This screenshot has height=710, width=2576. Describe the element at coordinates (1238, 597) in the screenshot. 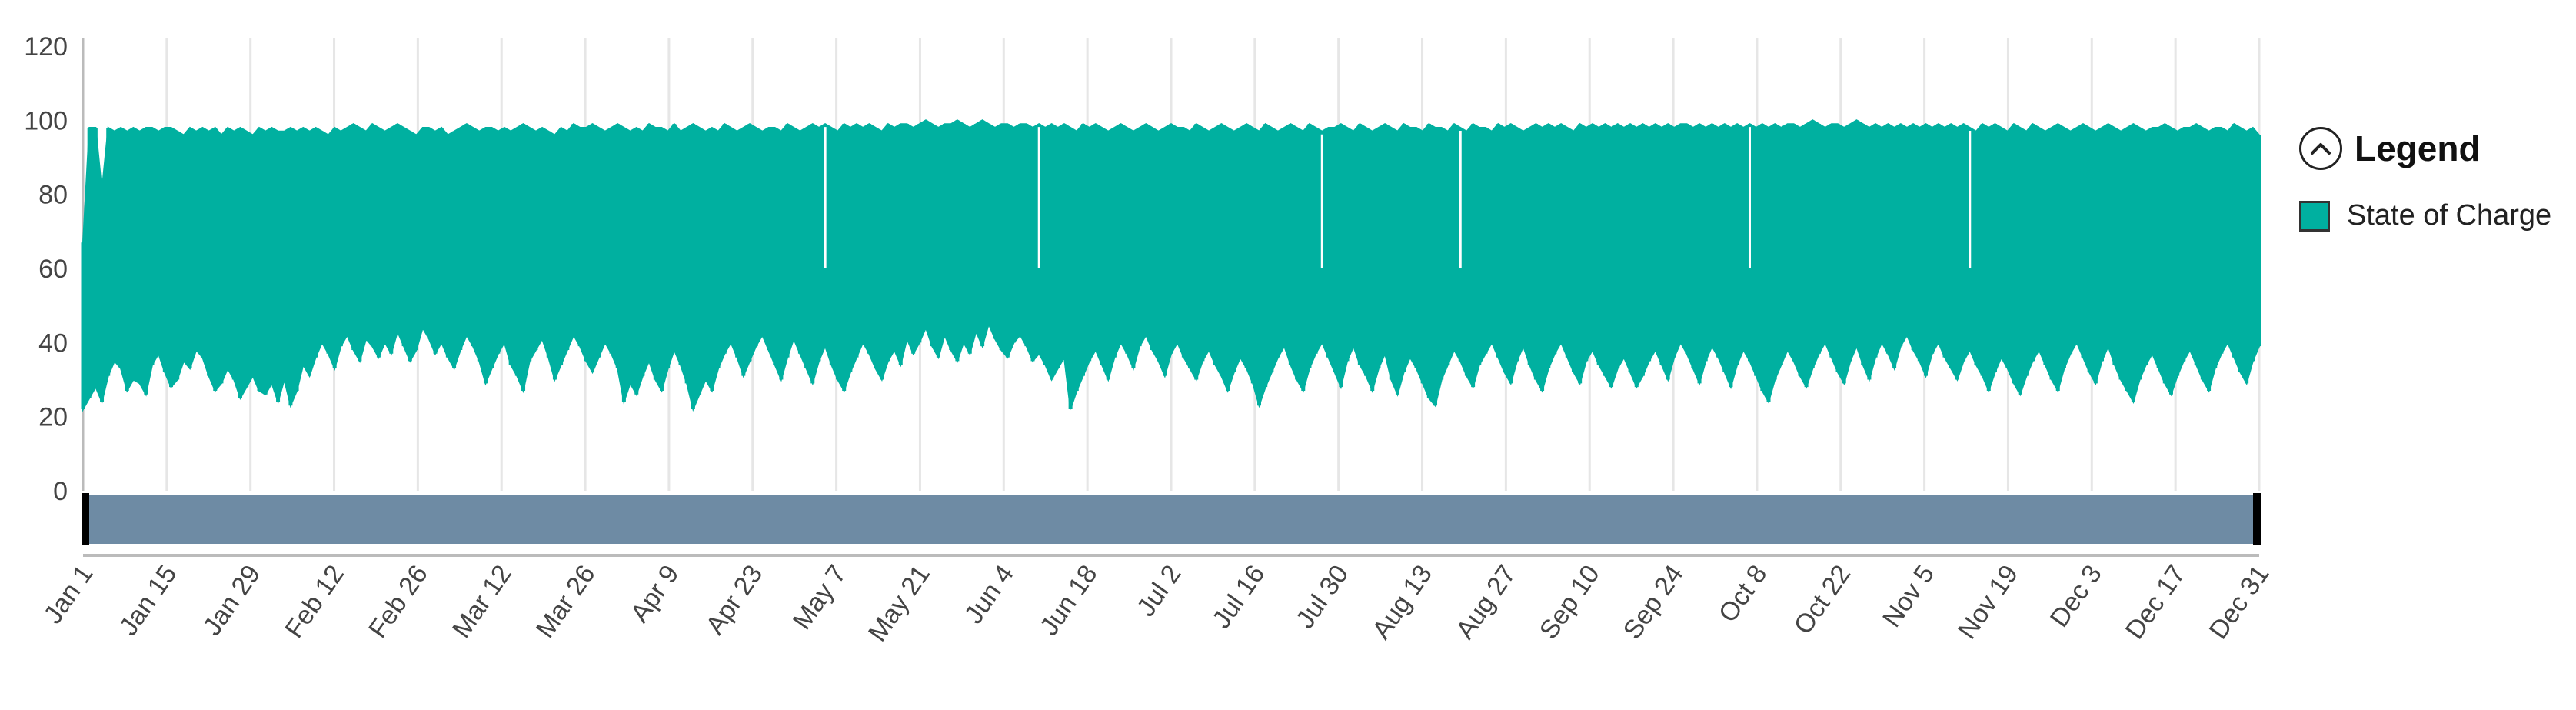

I see `x-tick-label: Jul 16` at that location.